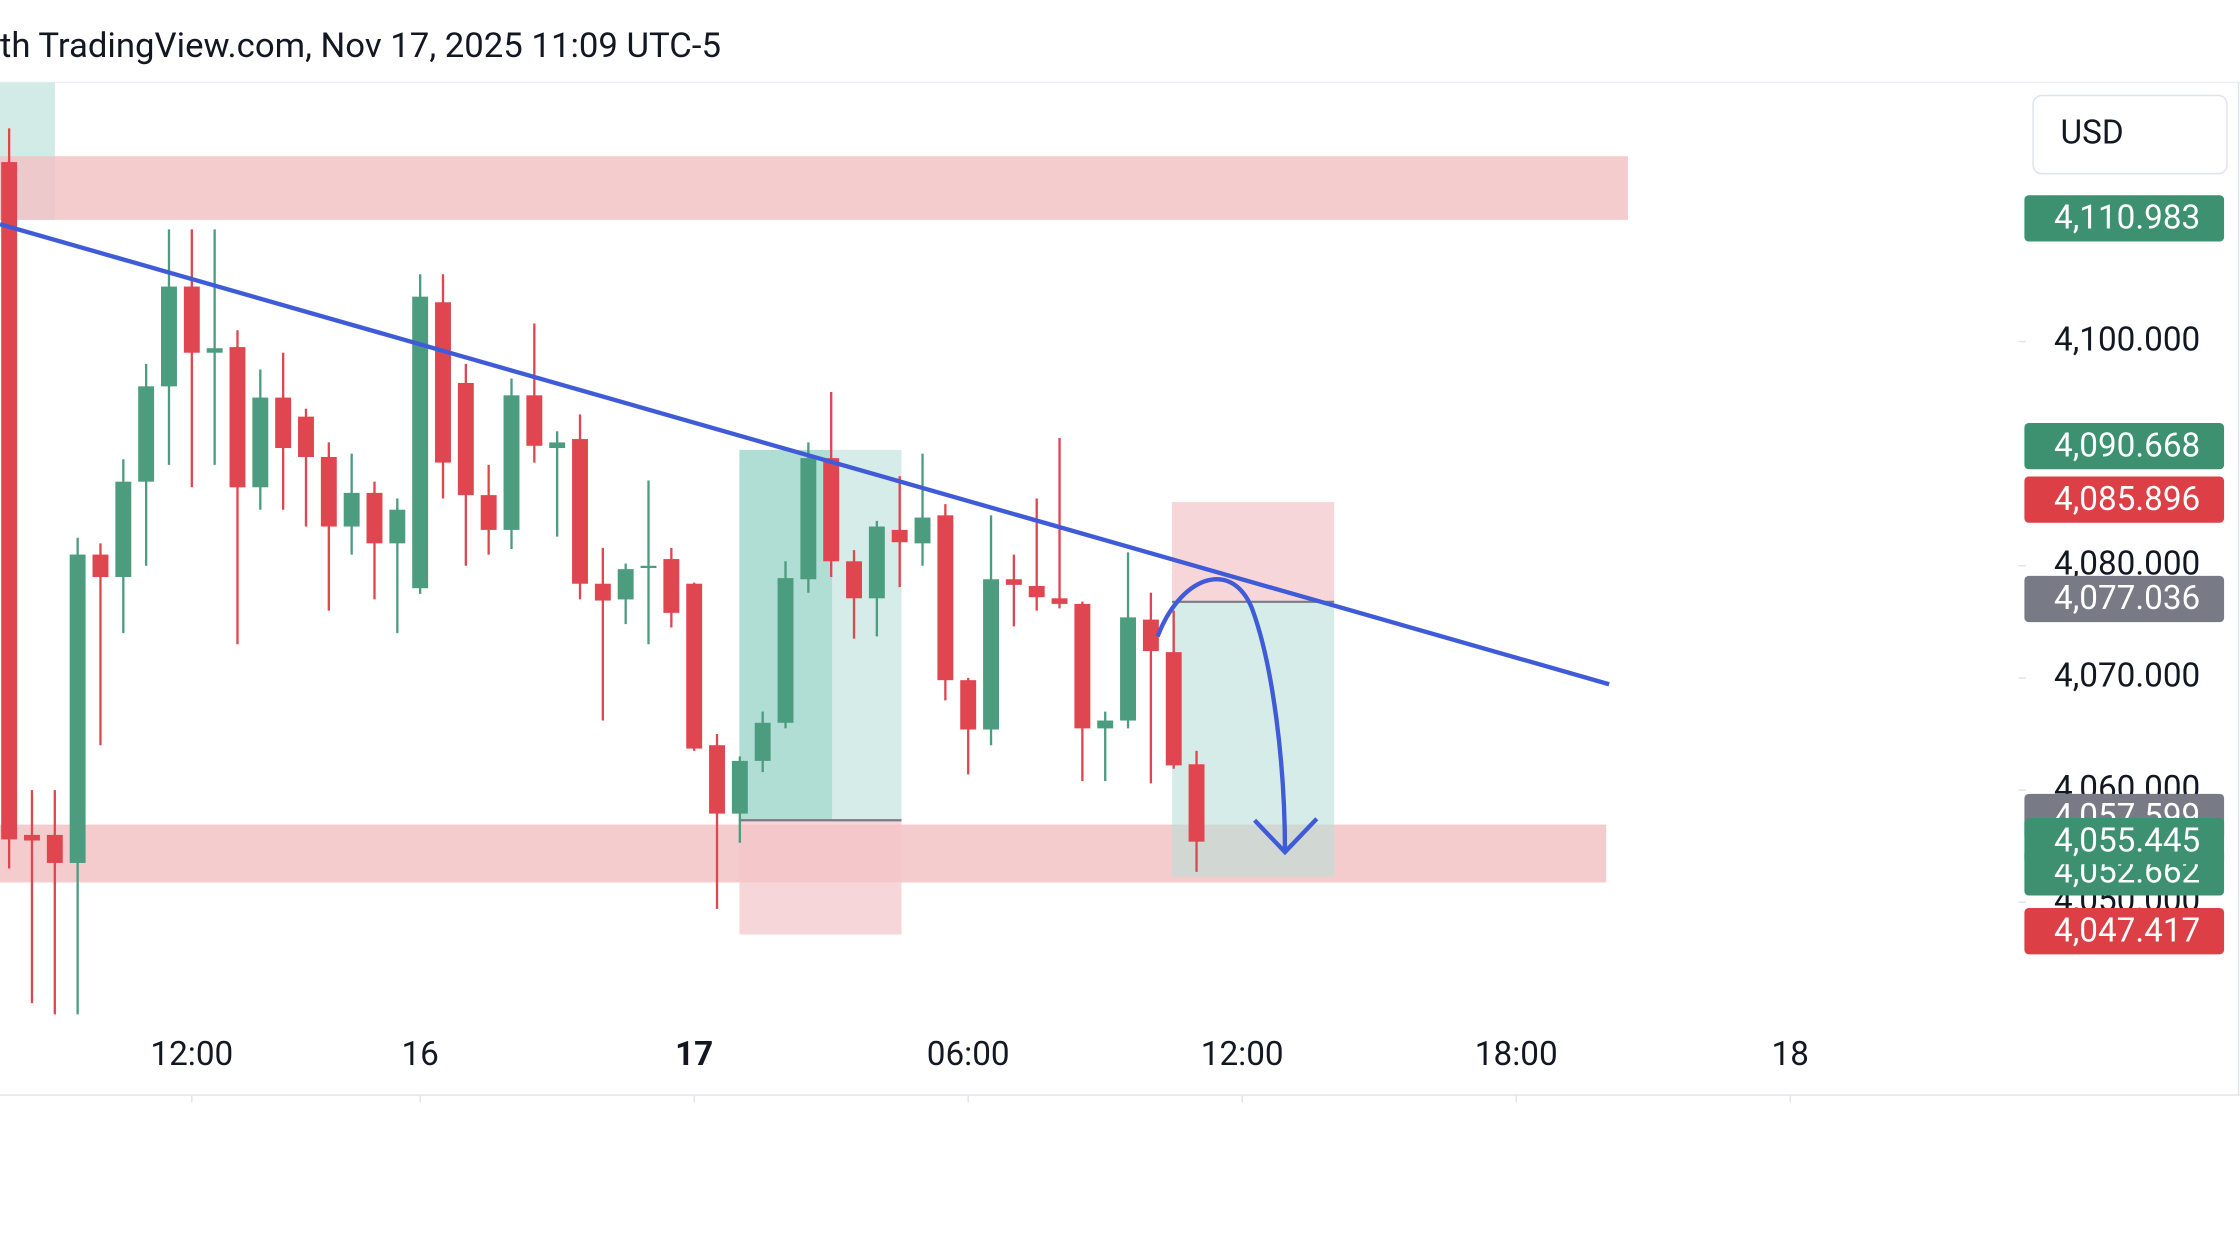 The image size is (2240, 1260). Describe the element at coordinates (1790, 1054) in the screenshot. I see `x-tick-label: 18` at that location.